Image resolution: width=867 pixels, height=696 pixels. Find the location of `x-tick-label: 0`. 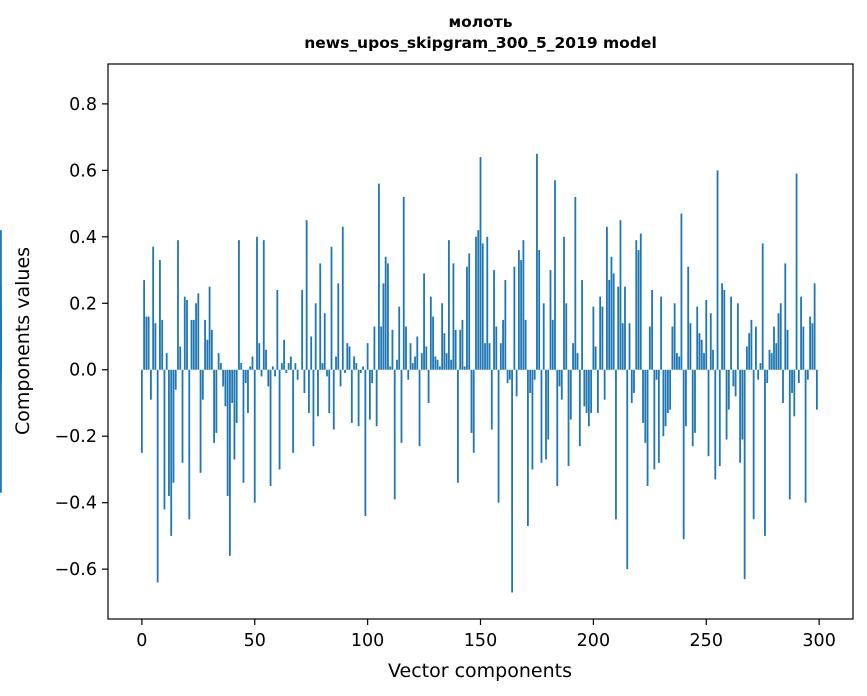

x-tick-label: 0 is located at coordinates (141, 641).